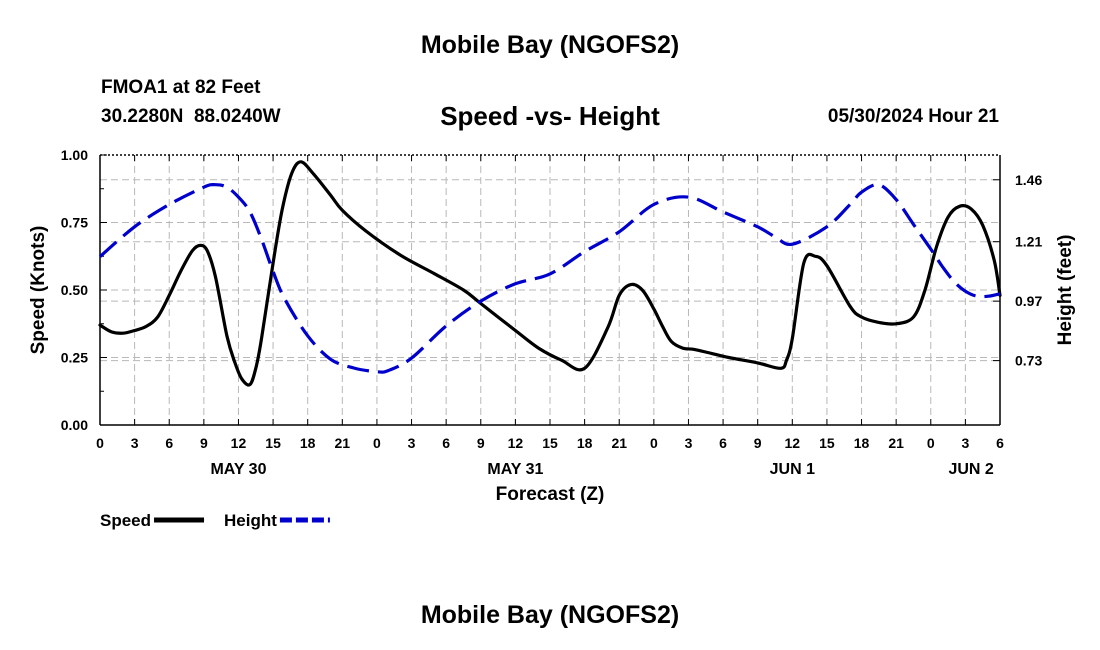 The image size is (1100, 650). I want to click on x-axis-title: Forecast (Z), so click(550, 494).